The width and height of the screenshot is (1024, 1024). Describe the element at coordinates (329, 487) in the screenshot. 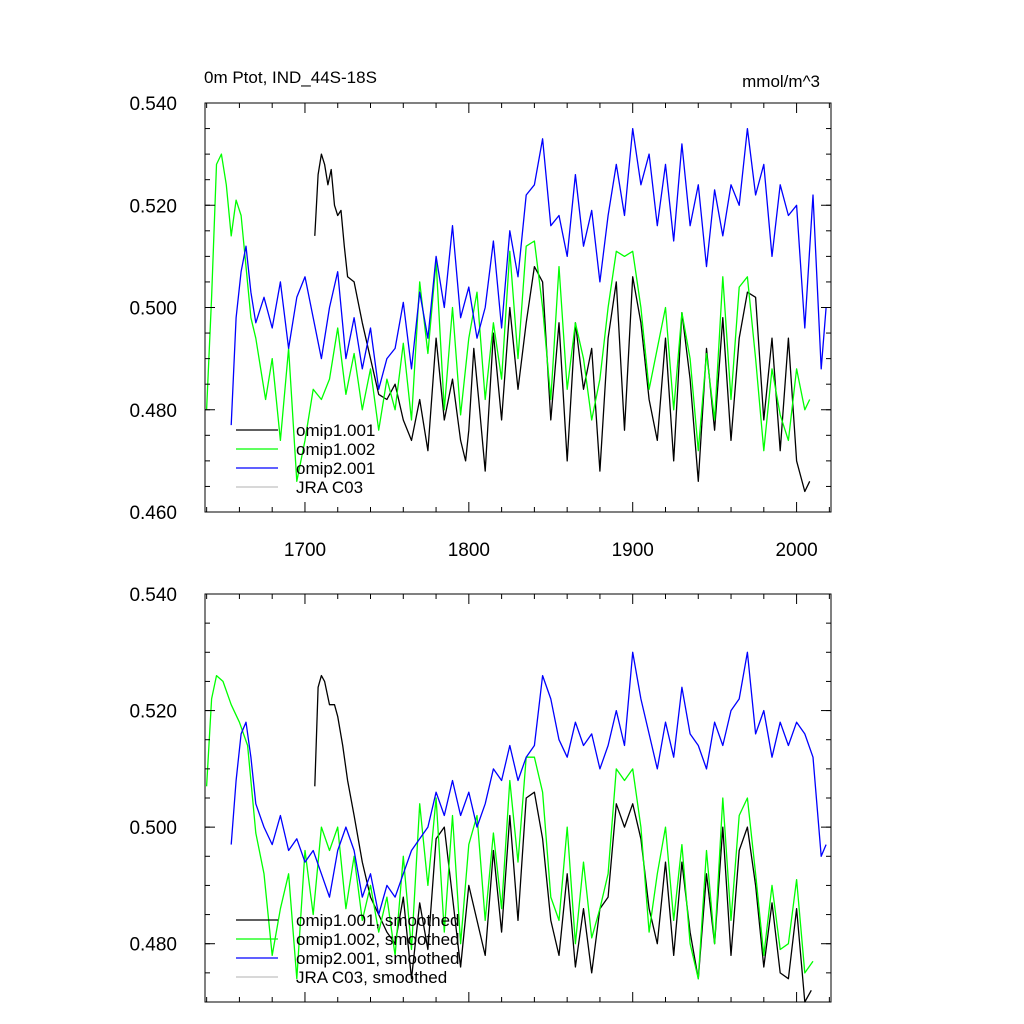

I see `legend-label: JRA C03` at that location.